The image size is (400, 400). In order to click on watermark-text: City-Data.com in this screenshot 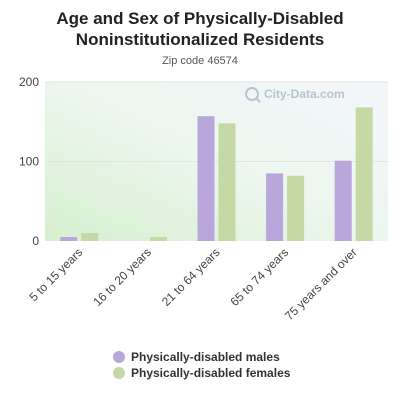, I will do `click(304, 94)`.